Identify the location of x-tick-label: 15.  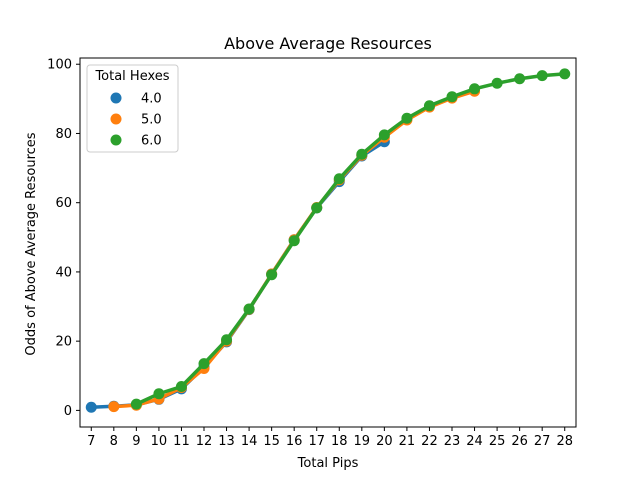
(271, 441).